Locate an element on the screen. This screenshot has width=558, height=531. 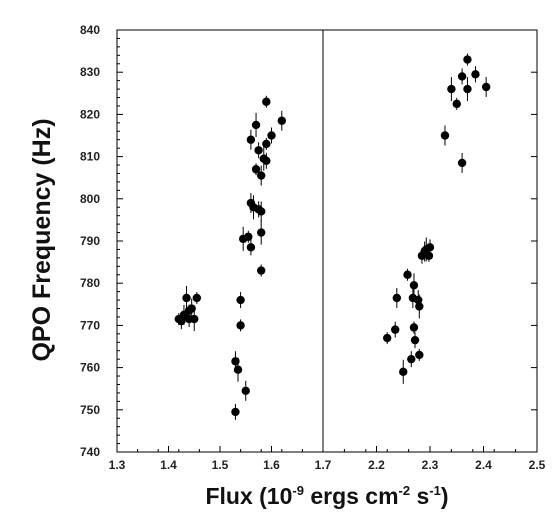
x-tick-label: 1.3 is located at coordinates (117, 465).